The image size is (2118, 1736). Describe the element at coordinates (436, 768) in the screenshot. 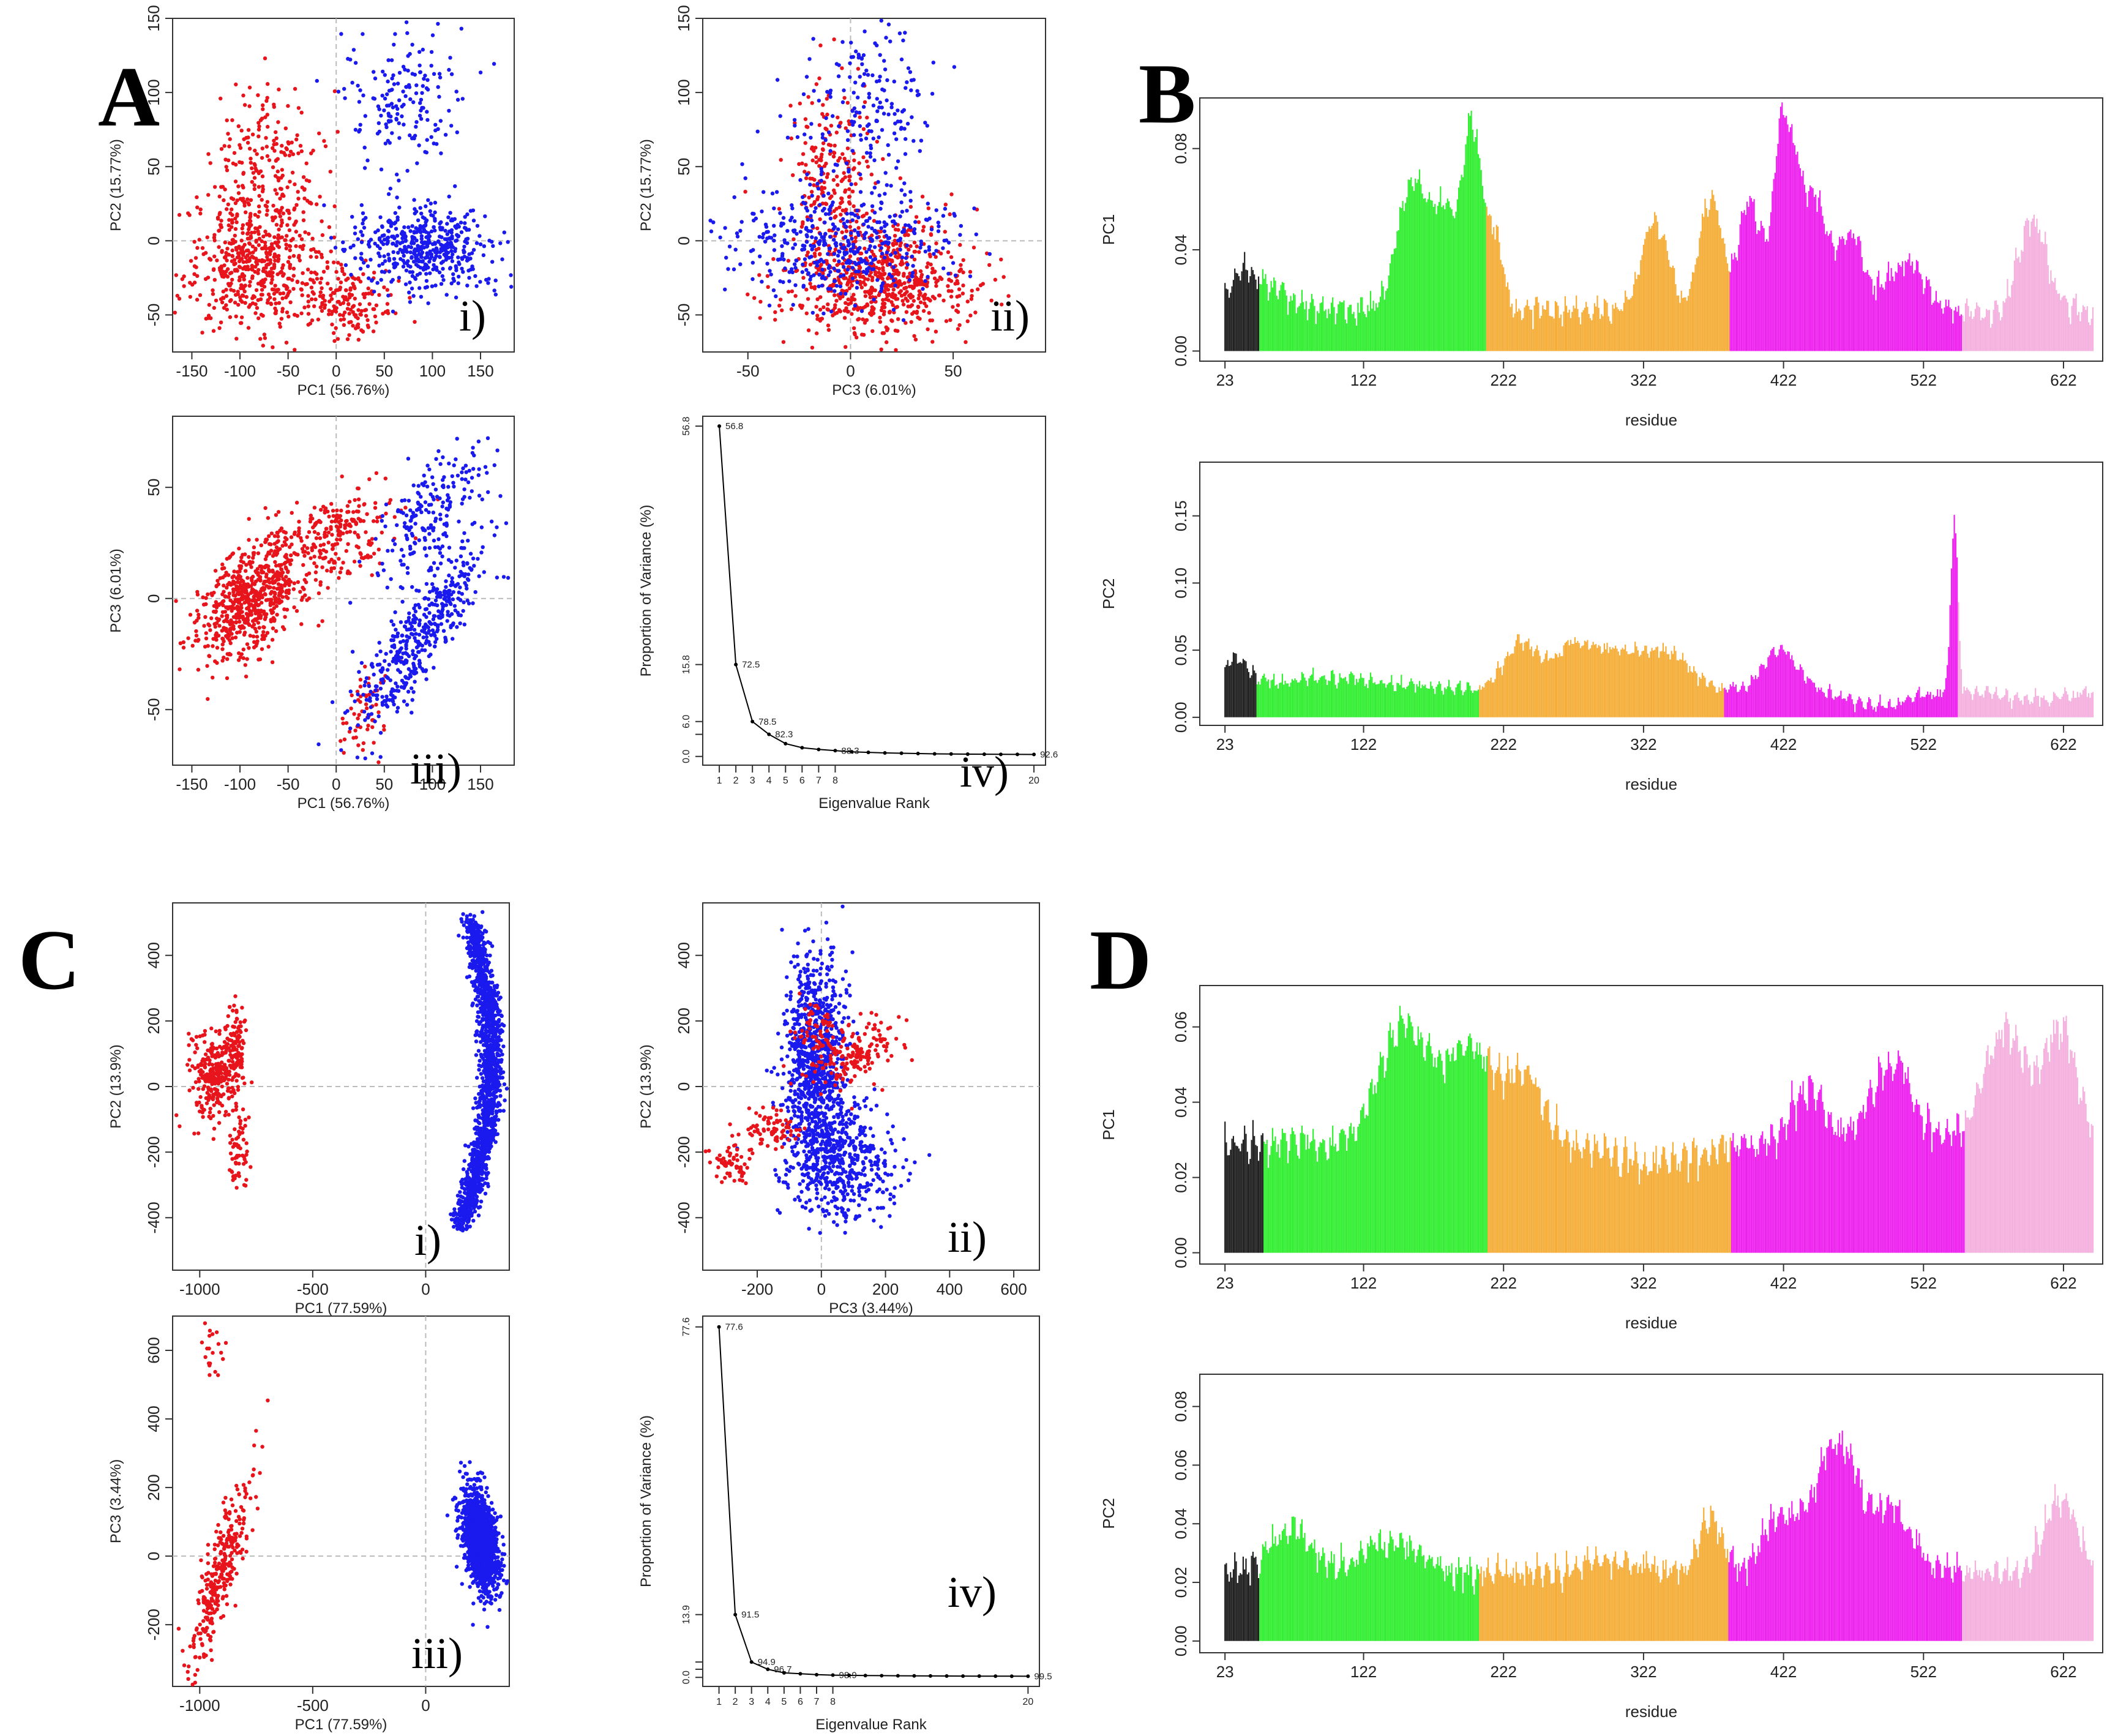

I see `subpanel-label: iii)` at that location.